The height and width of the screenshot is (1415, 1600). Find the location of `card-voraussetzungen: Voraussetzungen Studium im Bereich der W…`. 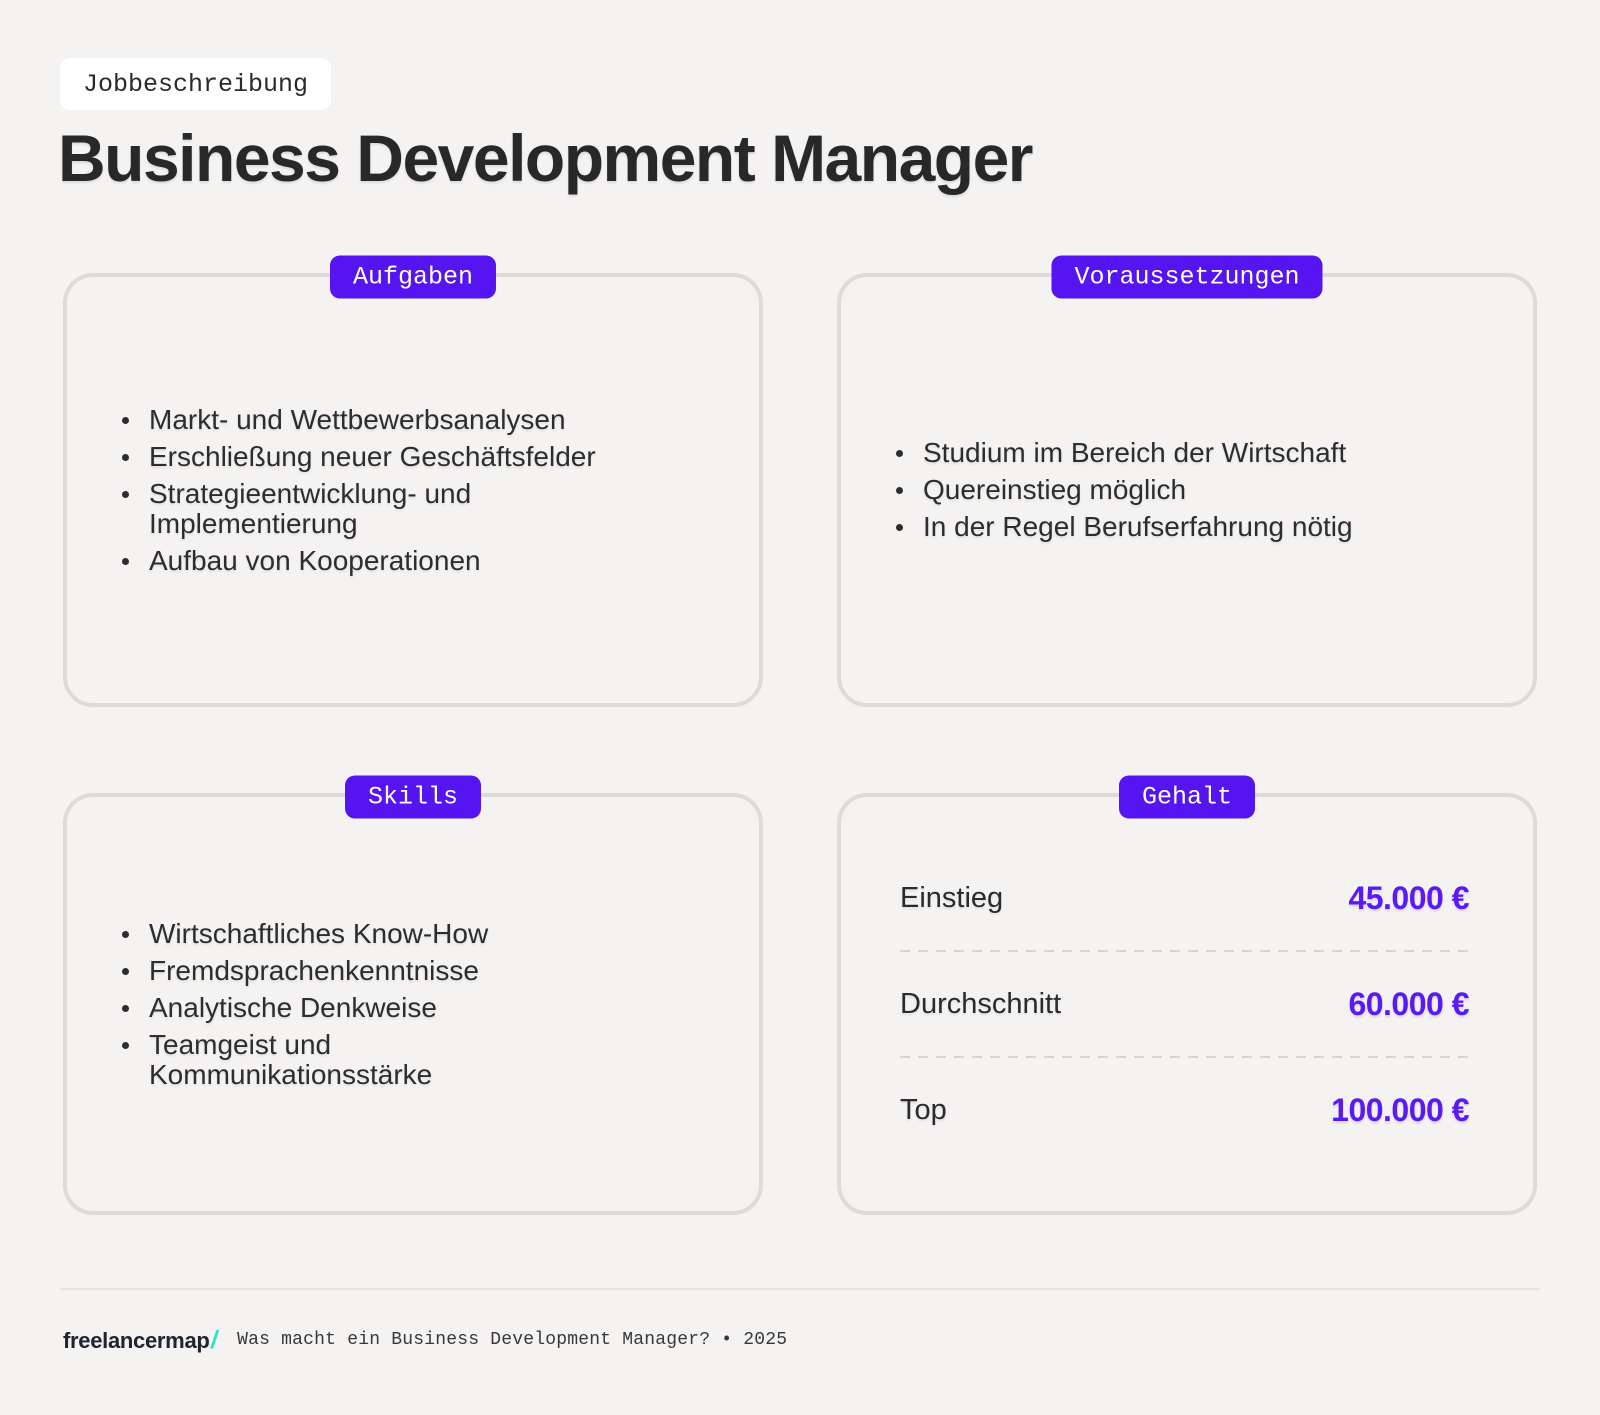

card-voraussetzungen: Voraussetzungen Studium im Bereich der W… is located at coordinates (1187, 481).